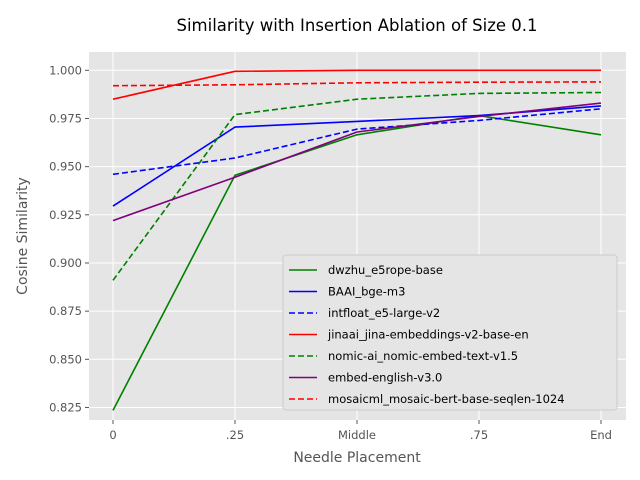 The image size is (640, 480). I want to click on x-tick-label: End, so click(601, 435).